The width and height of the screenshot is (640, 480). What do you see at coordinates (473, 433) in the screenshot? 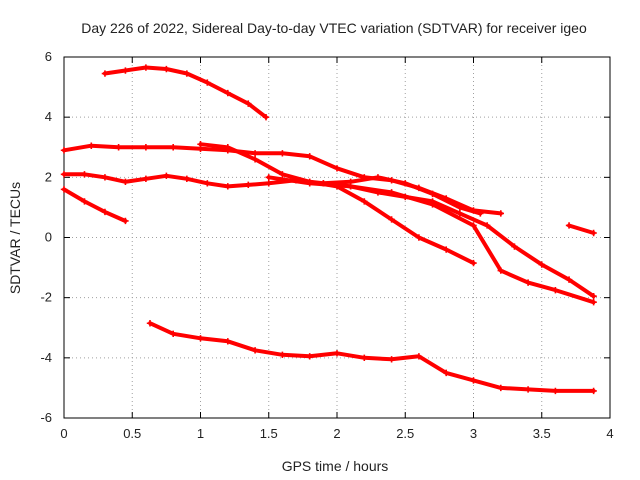
I see `x-tick-label: 3` at bounding box center [473, 433].